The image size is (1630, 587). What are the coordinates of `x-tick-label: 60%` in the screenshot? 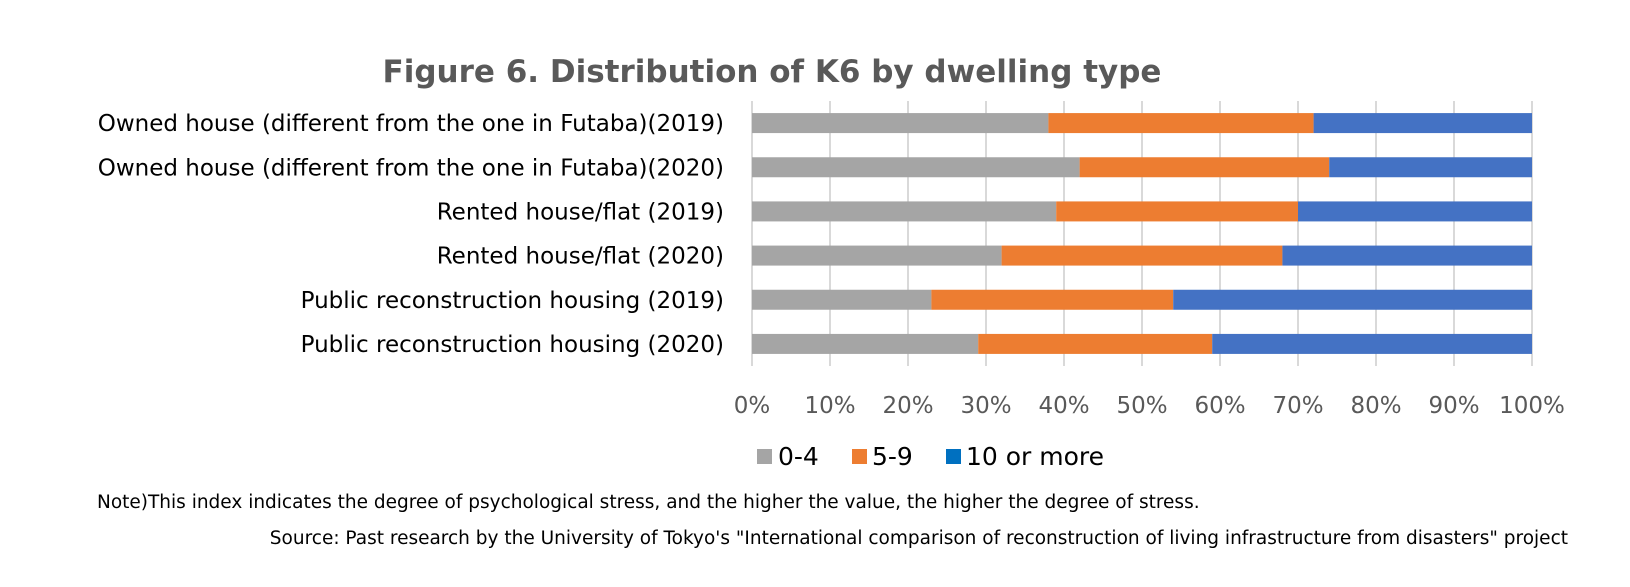 It's located at (1219, 406).